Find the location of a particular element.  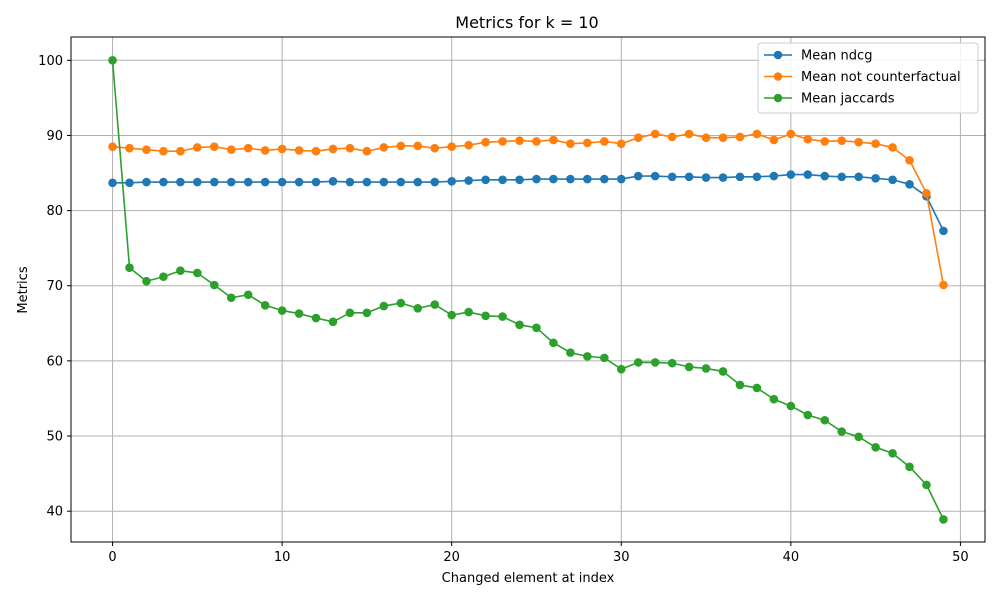

legend-item: Mean ndcg is located at coordinates (818, 56).